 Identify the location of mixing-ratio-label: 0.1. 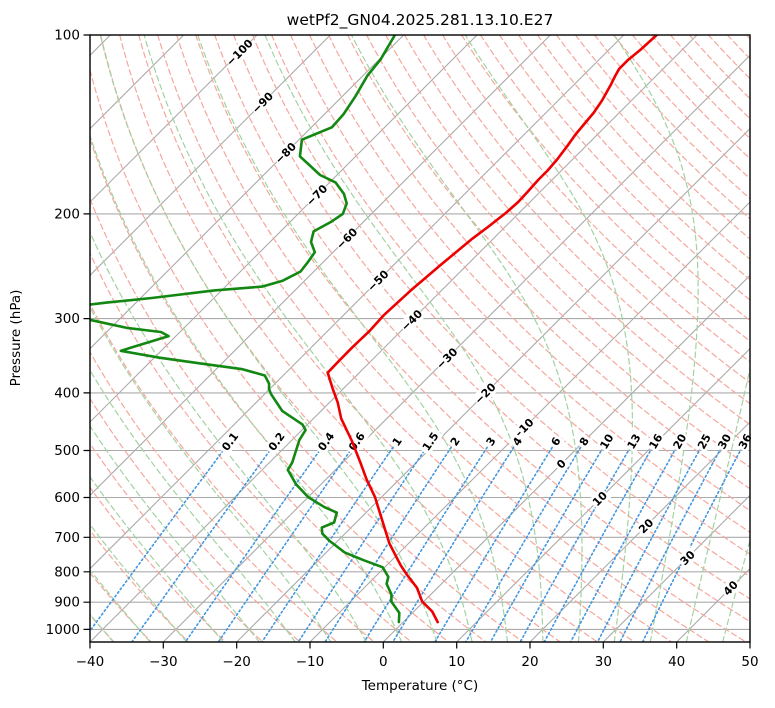
(230, 441).